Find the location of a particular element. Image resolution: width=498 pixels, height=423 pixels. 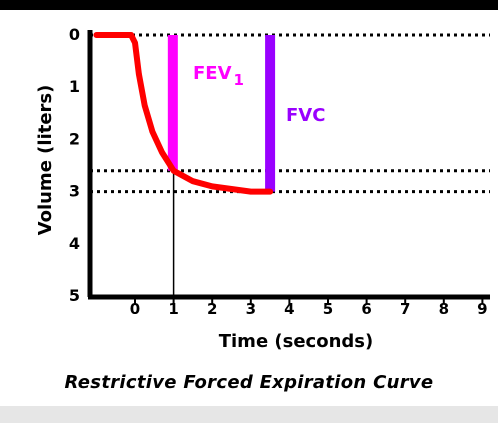

series-group is located at coordinates (183, 113).